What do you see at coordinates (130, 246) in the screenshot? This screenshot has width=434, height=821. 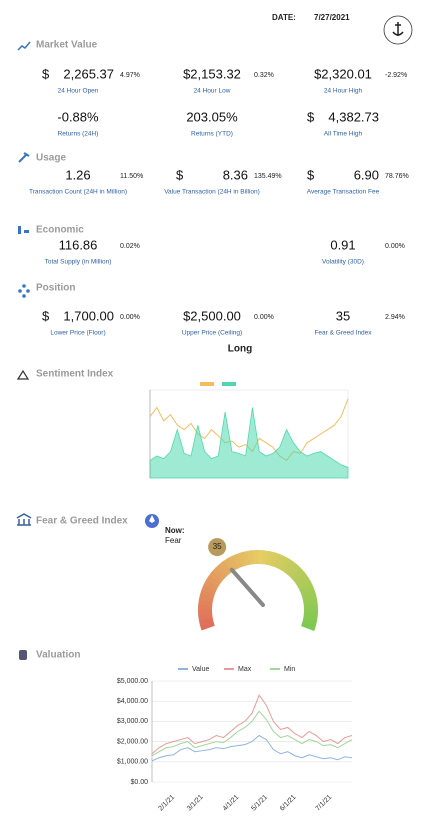 I see `metric-change: 0.02%` at bounding box center [130, 246].